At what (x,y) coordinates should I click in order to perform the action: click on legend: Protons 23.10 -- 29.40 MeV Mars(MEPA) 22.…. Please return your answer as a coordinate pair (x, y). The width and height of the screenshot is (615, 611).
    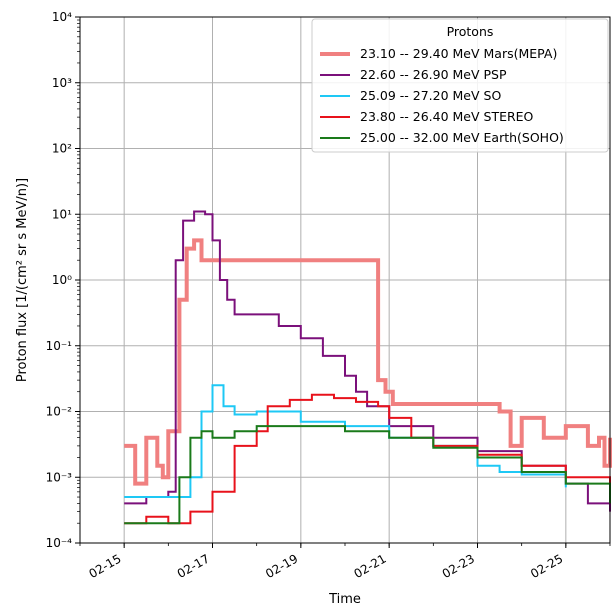
    Looking at the image, I should click on (460, 85).